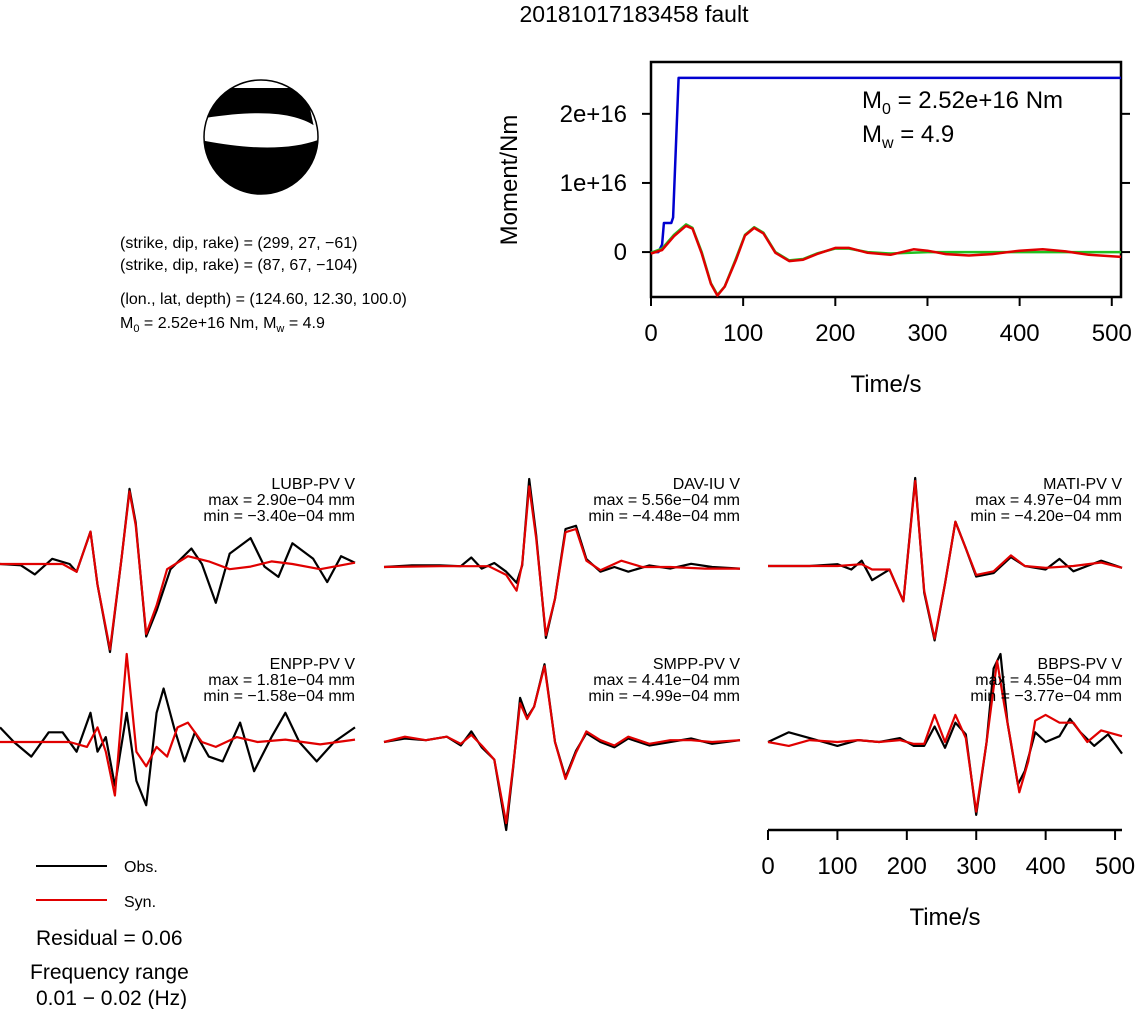 The height and width of the screenshot is (1009, 1139). I want to click on smpp-pv-v-synthetic-trace, so click(562, 745).